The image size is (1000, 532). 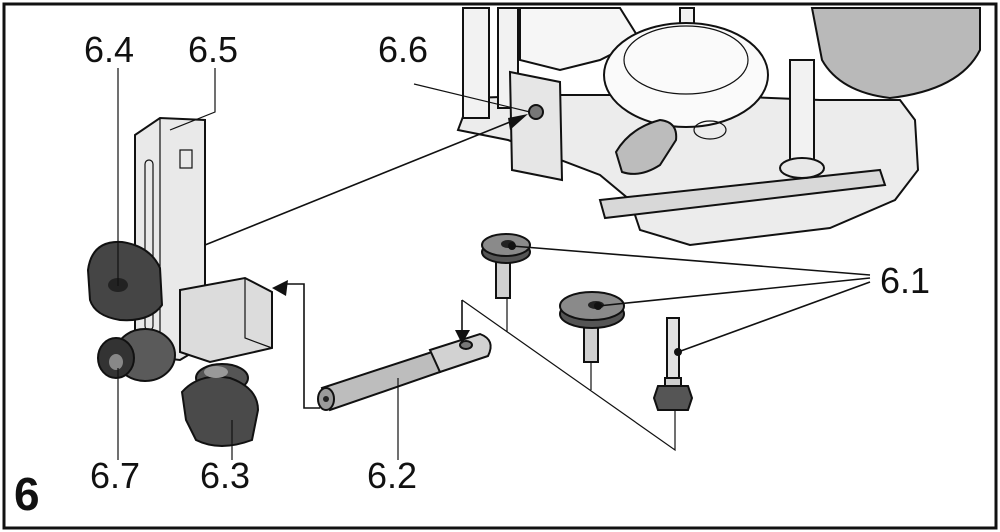 I want to click on label-6-4: 6.4, so click(x=109, y=49).